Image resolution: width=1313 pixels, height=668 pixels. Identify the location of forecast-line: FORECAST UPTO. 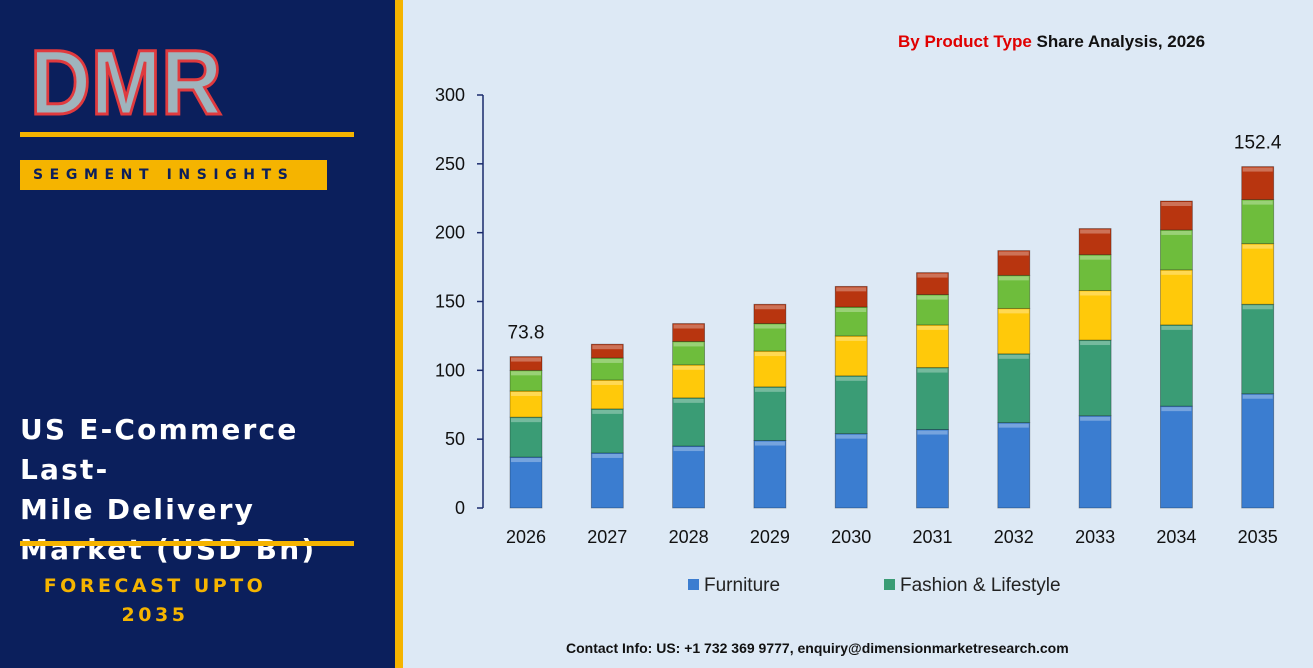
(155, 586).